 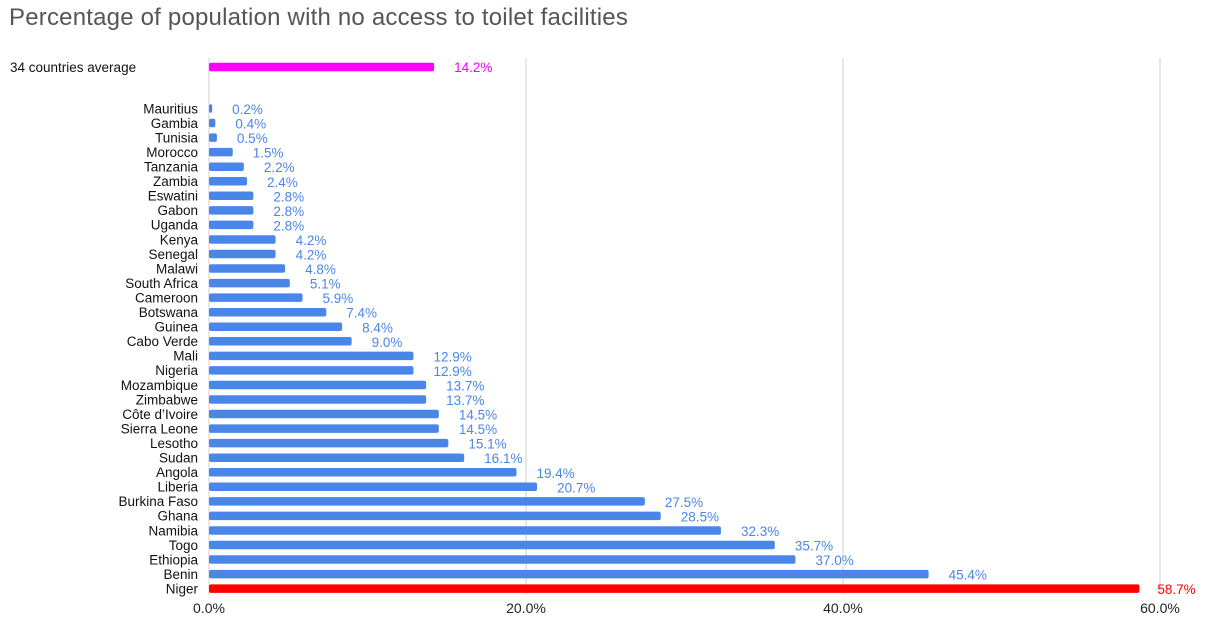 What do you see at coordinates (387, 342) in the screenshot?
I see `data-label: 9.0%` at bounding box center [387, 342].